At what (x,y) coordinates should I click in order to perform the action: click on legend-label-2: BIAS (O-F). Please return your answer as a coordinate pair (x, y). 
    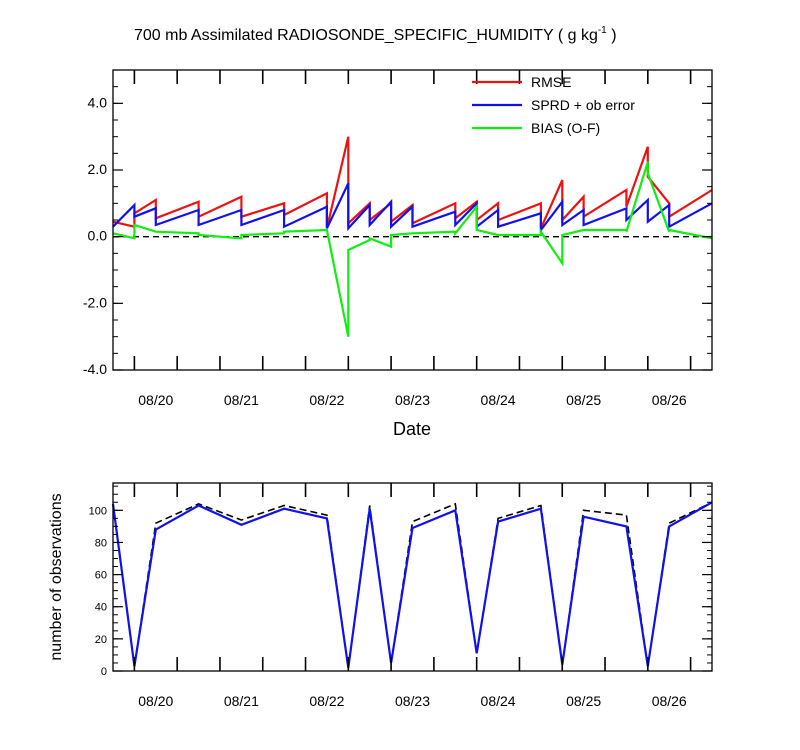
    Looking at the image, I should click on (565, 128).